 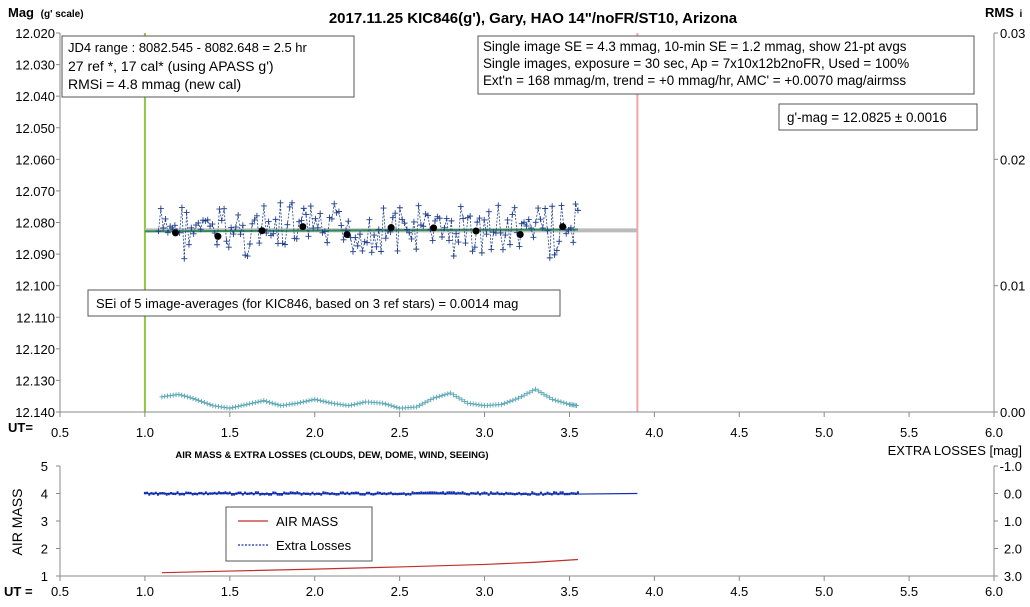 I want to click on top-y-tick-label: 12.030, so click(x=35, y=65).